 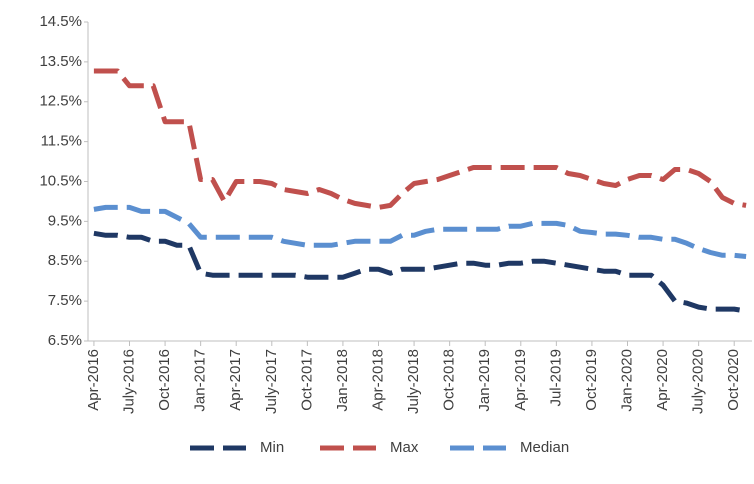 What do you see at coordinates (200, 380) in the screenshot?
I see `x-tick-label: Jan-2017` at bounding box center [200, 380].